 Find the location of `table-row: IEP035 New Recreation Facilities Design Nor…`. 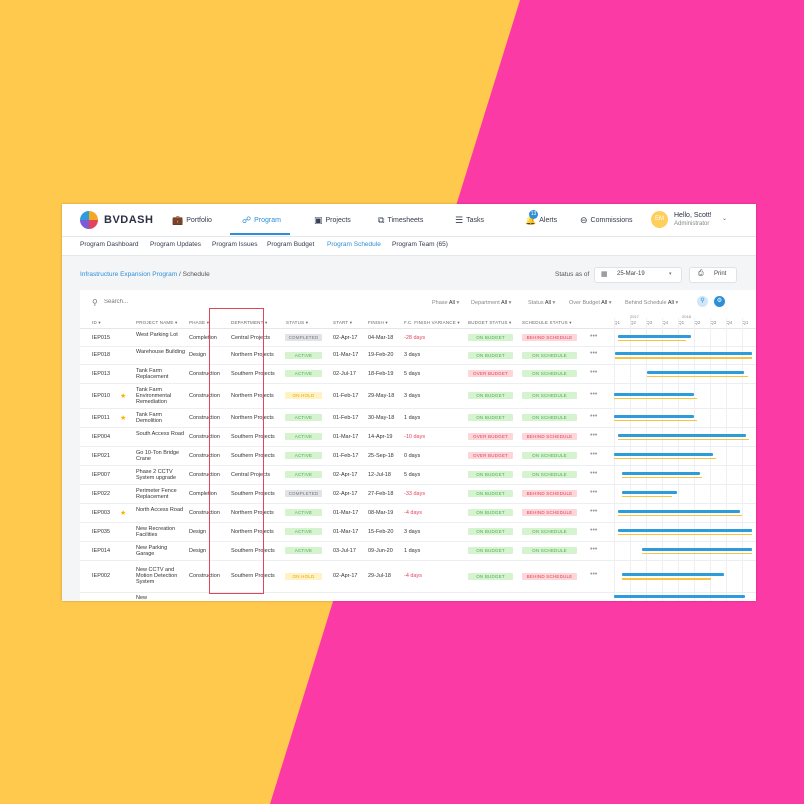

table-row: IEP035 New Recreation Facilities Design Nor… is located at coordinates (418, 532).